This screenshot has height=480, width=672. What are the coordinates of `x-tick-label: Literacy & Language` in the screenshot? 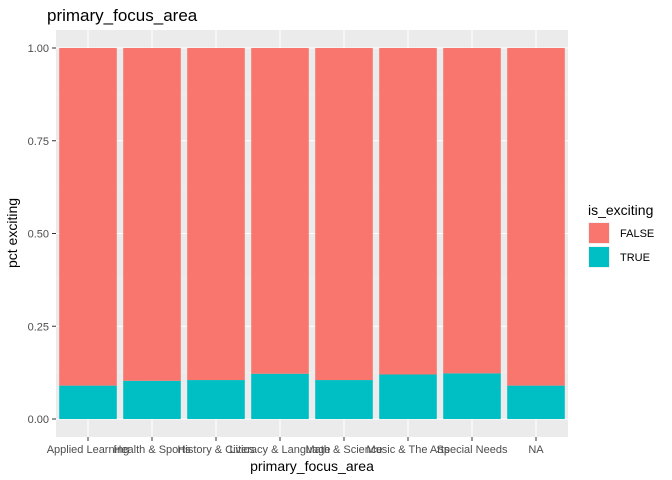 It's located at (280, 450).